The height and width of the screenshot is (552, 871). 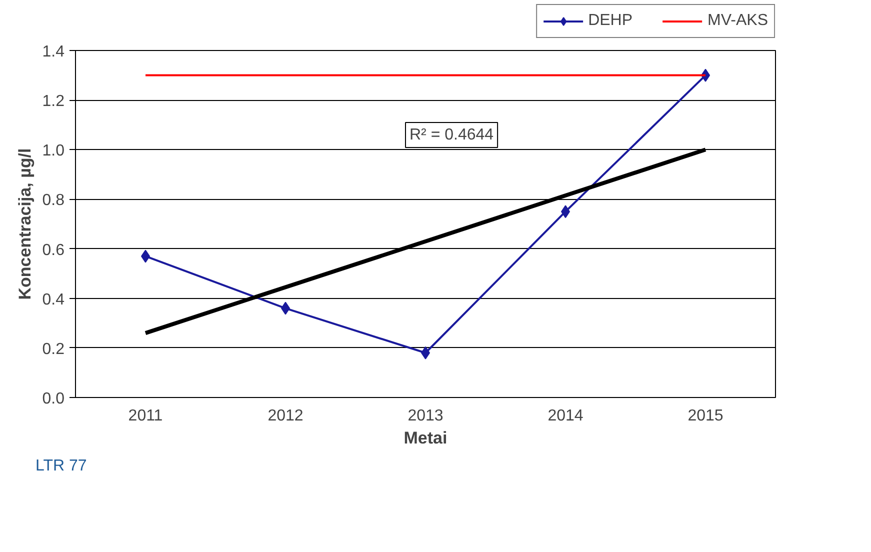 What do you see at coordinates (566, 416) in the screenshot?
I see `x-tick-label: 2014` at bounding box center [566, 416].